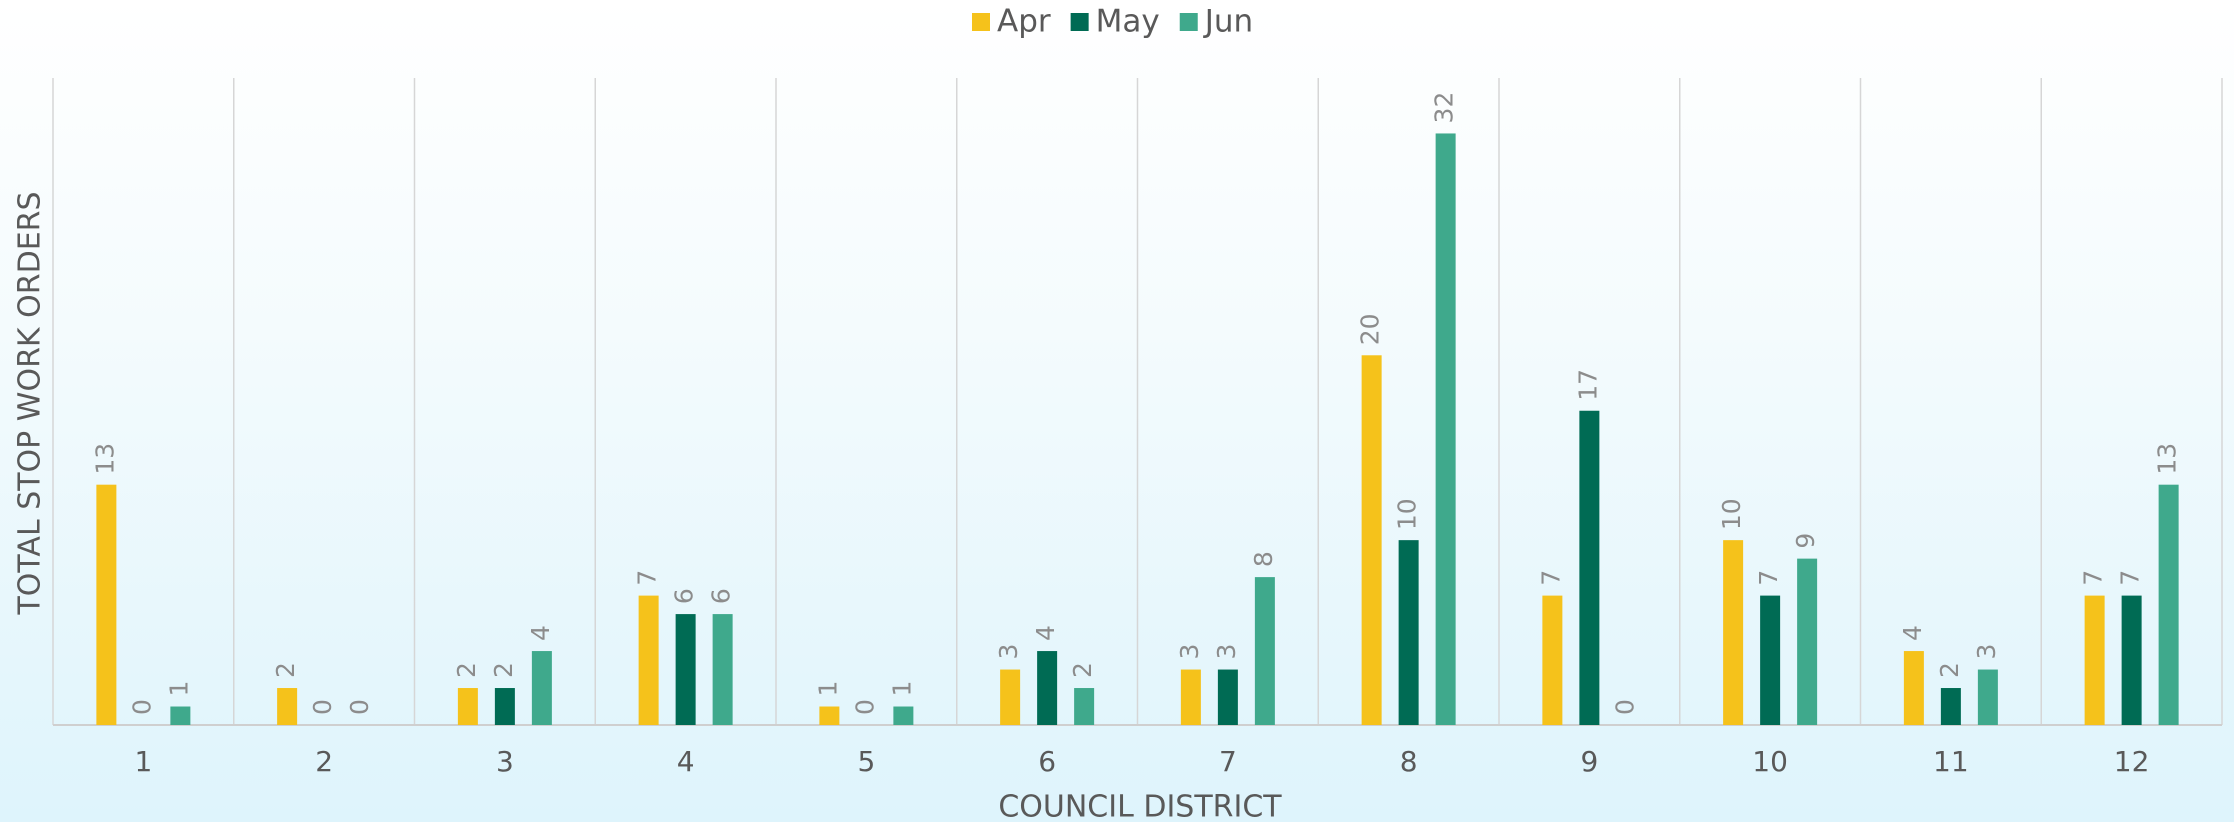  I want to click on data-label: 17, so click(1587, 385).